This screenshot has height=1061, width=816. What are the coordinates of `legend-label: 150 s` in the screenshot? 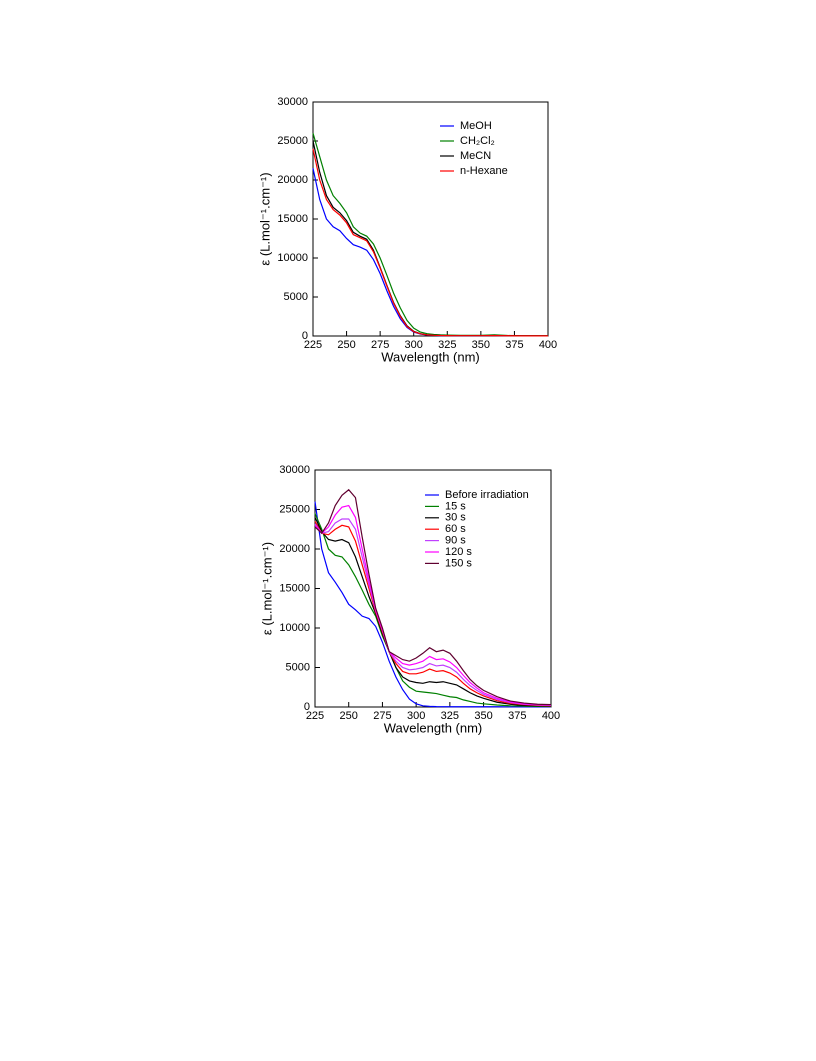 It's located at (458, 563).